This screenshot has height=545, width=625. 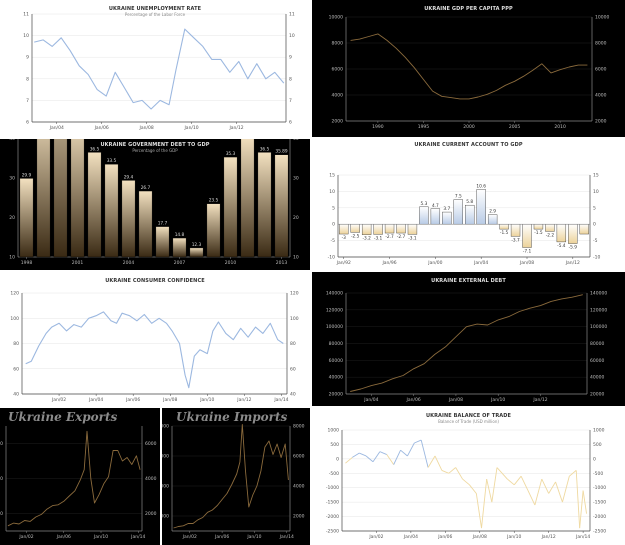 What do you see at coordinates (231, 154) in the screenshot?
I see `bar-label: 35.3` at bounding box center [231, 154].